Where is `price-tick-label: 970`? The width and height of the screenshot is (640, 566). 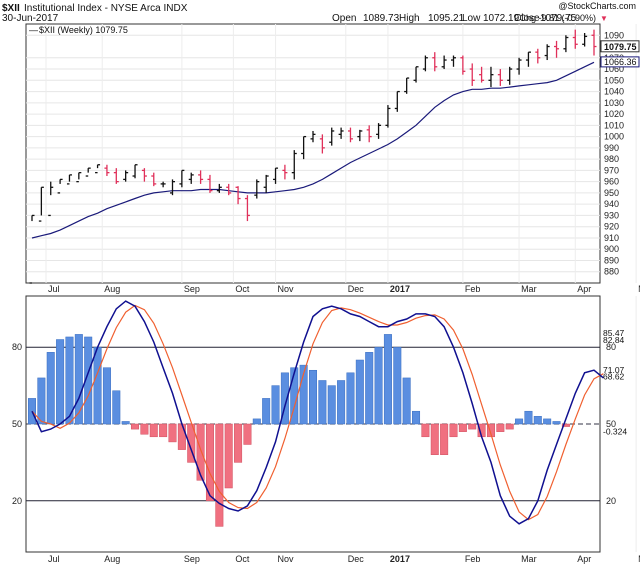 price-tick-label: 970 is located at coordinates (611, 170).